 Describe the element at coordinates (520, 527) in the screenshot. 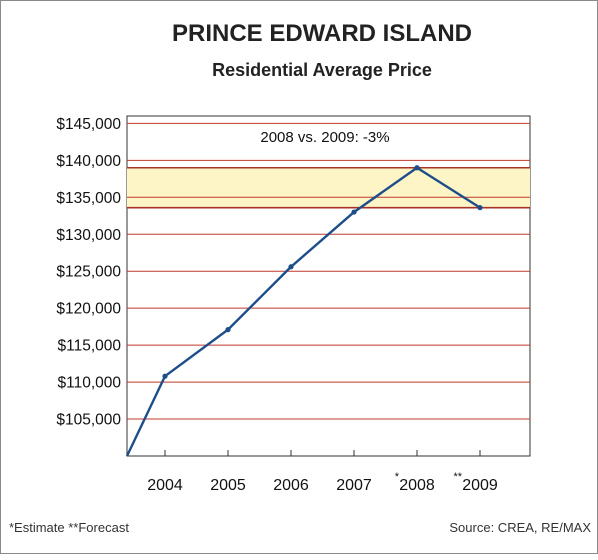

I see `footnote-right: Source: CREA, RE/MAX` at that location.